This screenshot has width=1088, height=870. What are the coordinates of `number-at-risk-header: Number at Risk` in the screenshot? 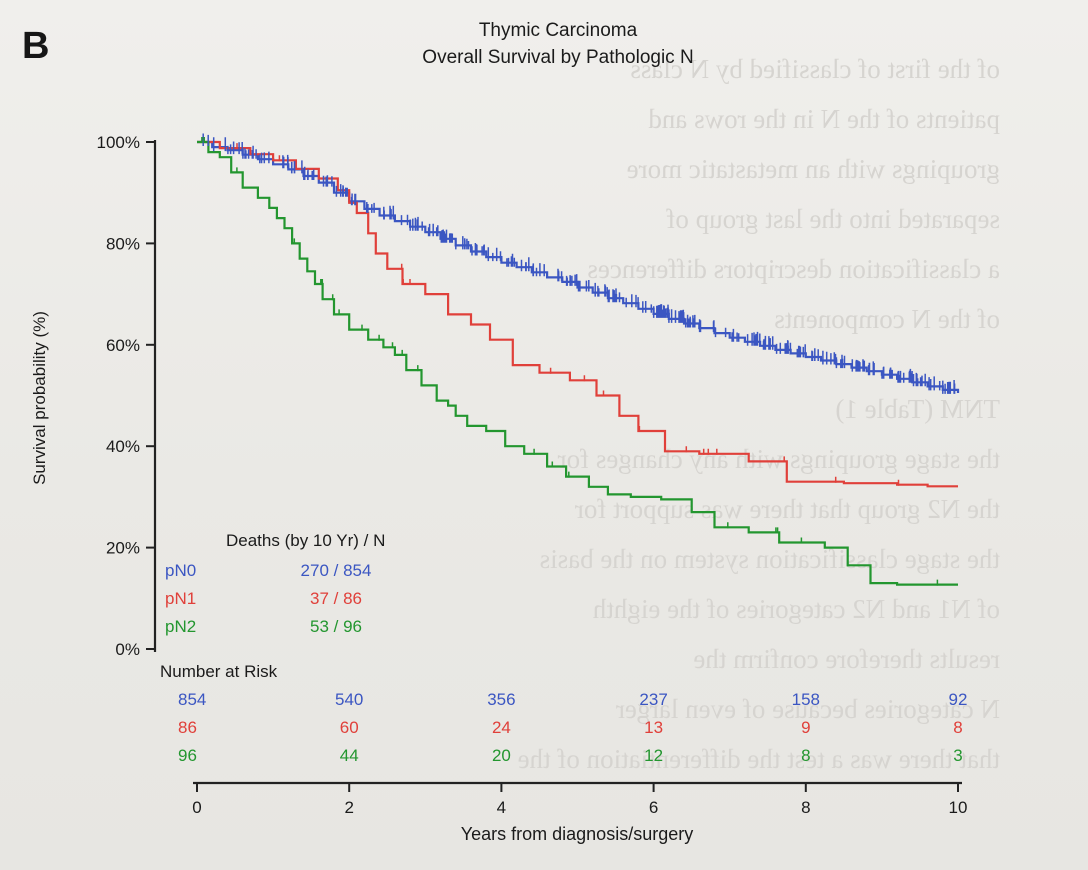 It's located at (219, 671).